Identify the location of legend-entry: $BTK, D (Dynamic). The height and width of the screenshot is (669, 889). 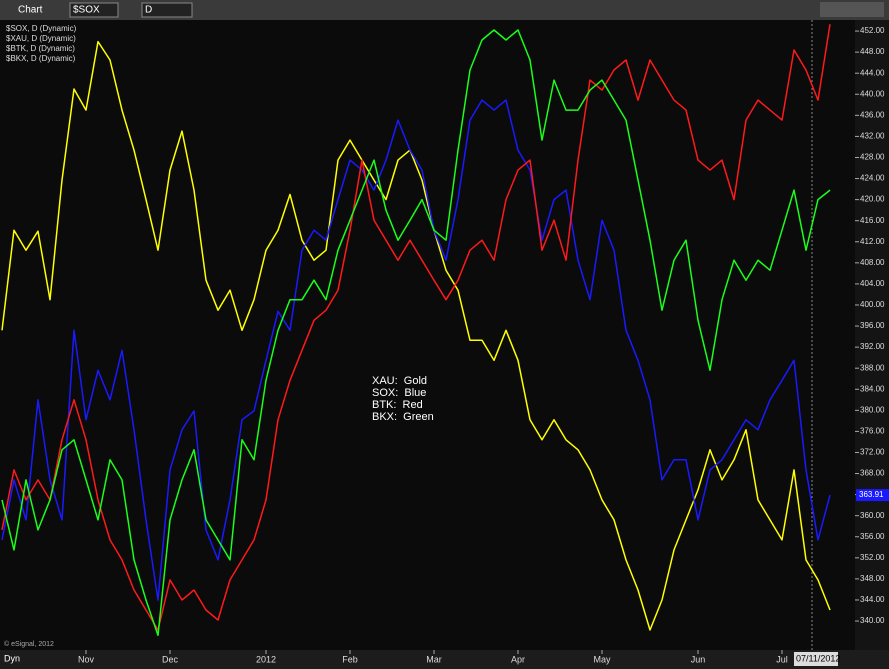
(40, 48).